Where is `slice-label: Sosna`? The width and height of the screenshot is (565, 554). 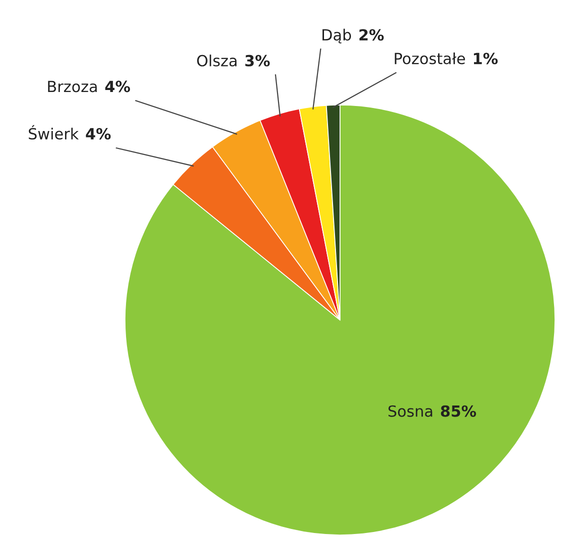 slice-label: Sosna is located at coordinates (410, 411).